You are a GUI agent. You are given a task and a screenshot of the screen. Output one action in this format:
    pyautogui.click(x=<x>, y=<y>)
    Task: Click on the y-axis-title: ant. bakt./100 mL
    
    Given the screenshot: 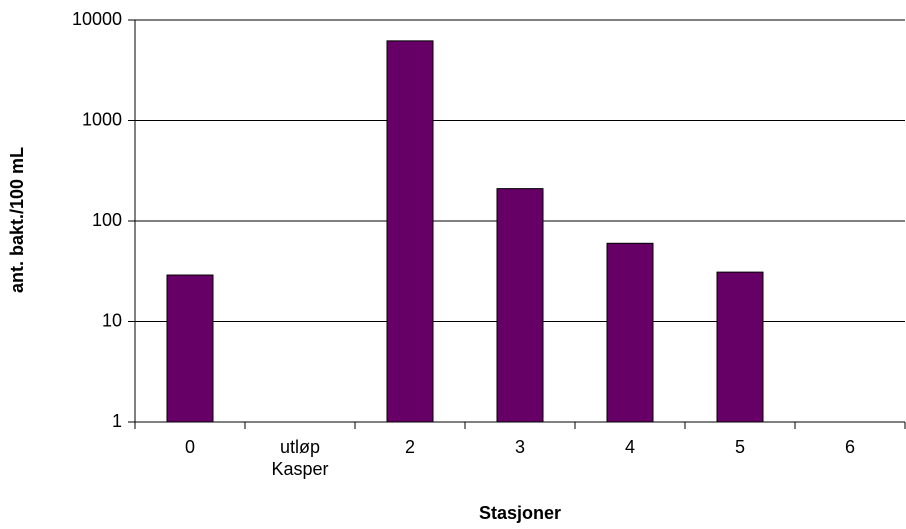 What is the action you would take?
    pyautogui.click(x=17, y=220)
    